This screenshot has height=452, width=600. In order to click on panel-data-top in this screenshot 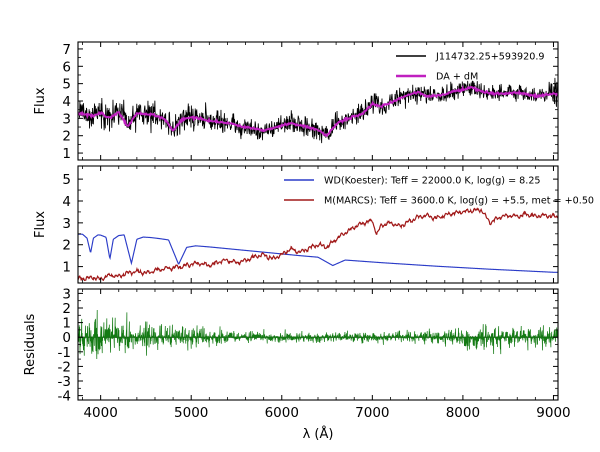, I will do `click(318, 110)`.